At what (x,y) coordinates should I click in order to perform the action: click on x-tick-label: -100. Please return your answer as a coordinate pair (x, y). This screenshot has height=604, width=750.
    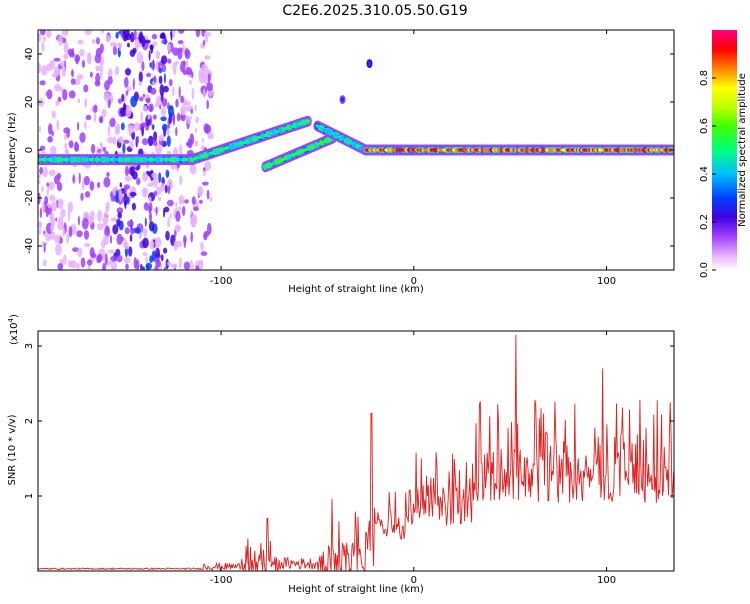
    Looking at the image, I should click on (221, 580).